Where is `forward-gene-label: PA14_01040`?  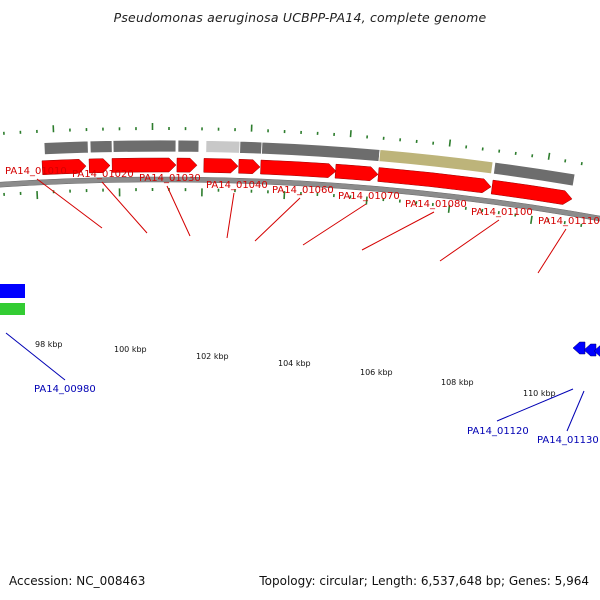 forward-gene-label: PA14_01040 is located at coordinates (237, 185).